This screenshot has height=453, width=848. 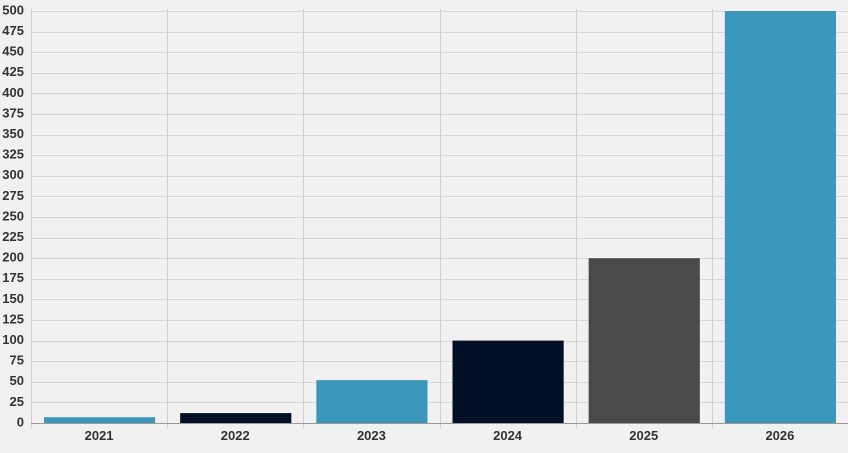 What do you see at coordinates (17, 360) in the screenshot?
I see `y-tick-label: 75` at bounding box center [17, 360].